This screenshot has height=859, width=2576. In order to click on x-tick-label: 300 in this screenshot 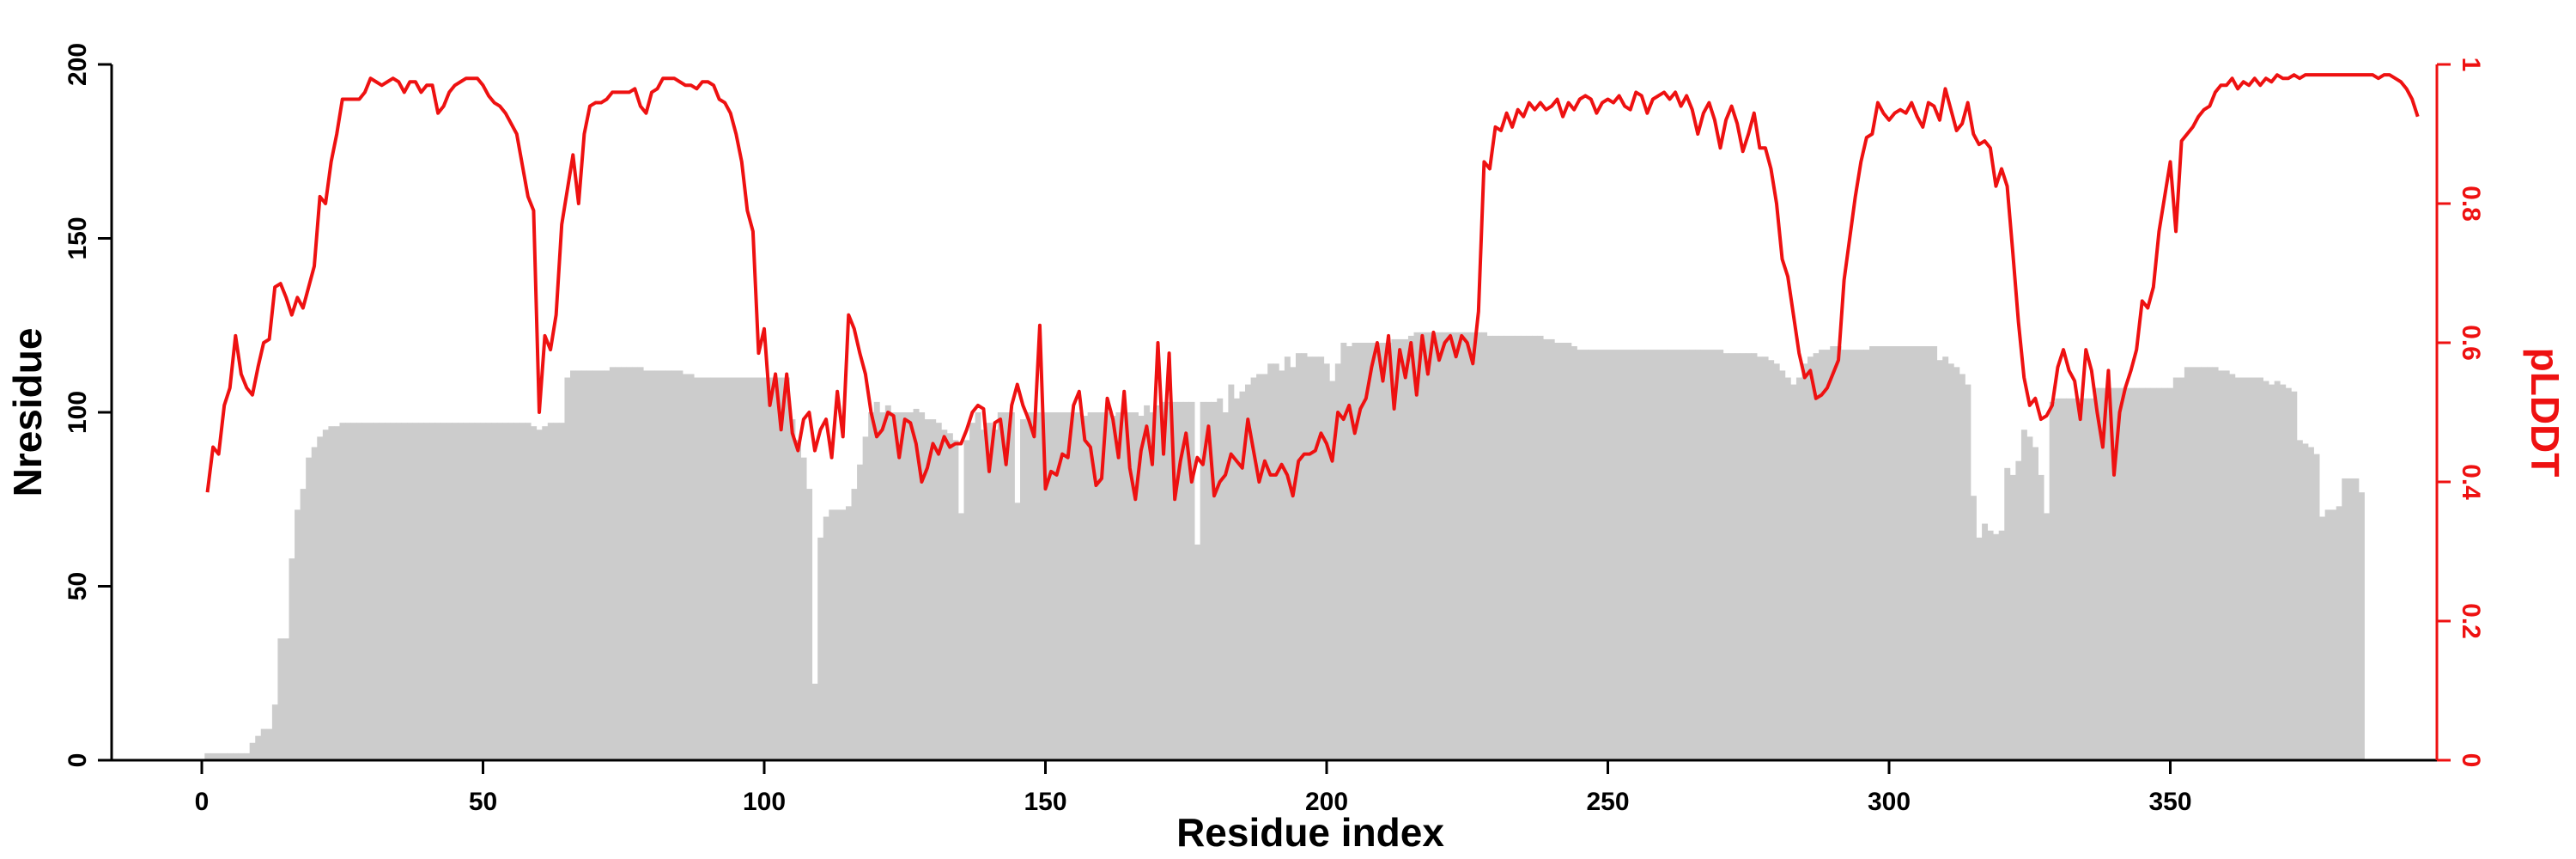, I will do `click(1889, 802)`.